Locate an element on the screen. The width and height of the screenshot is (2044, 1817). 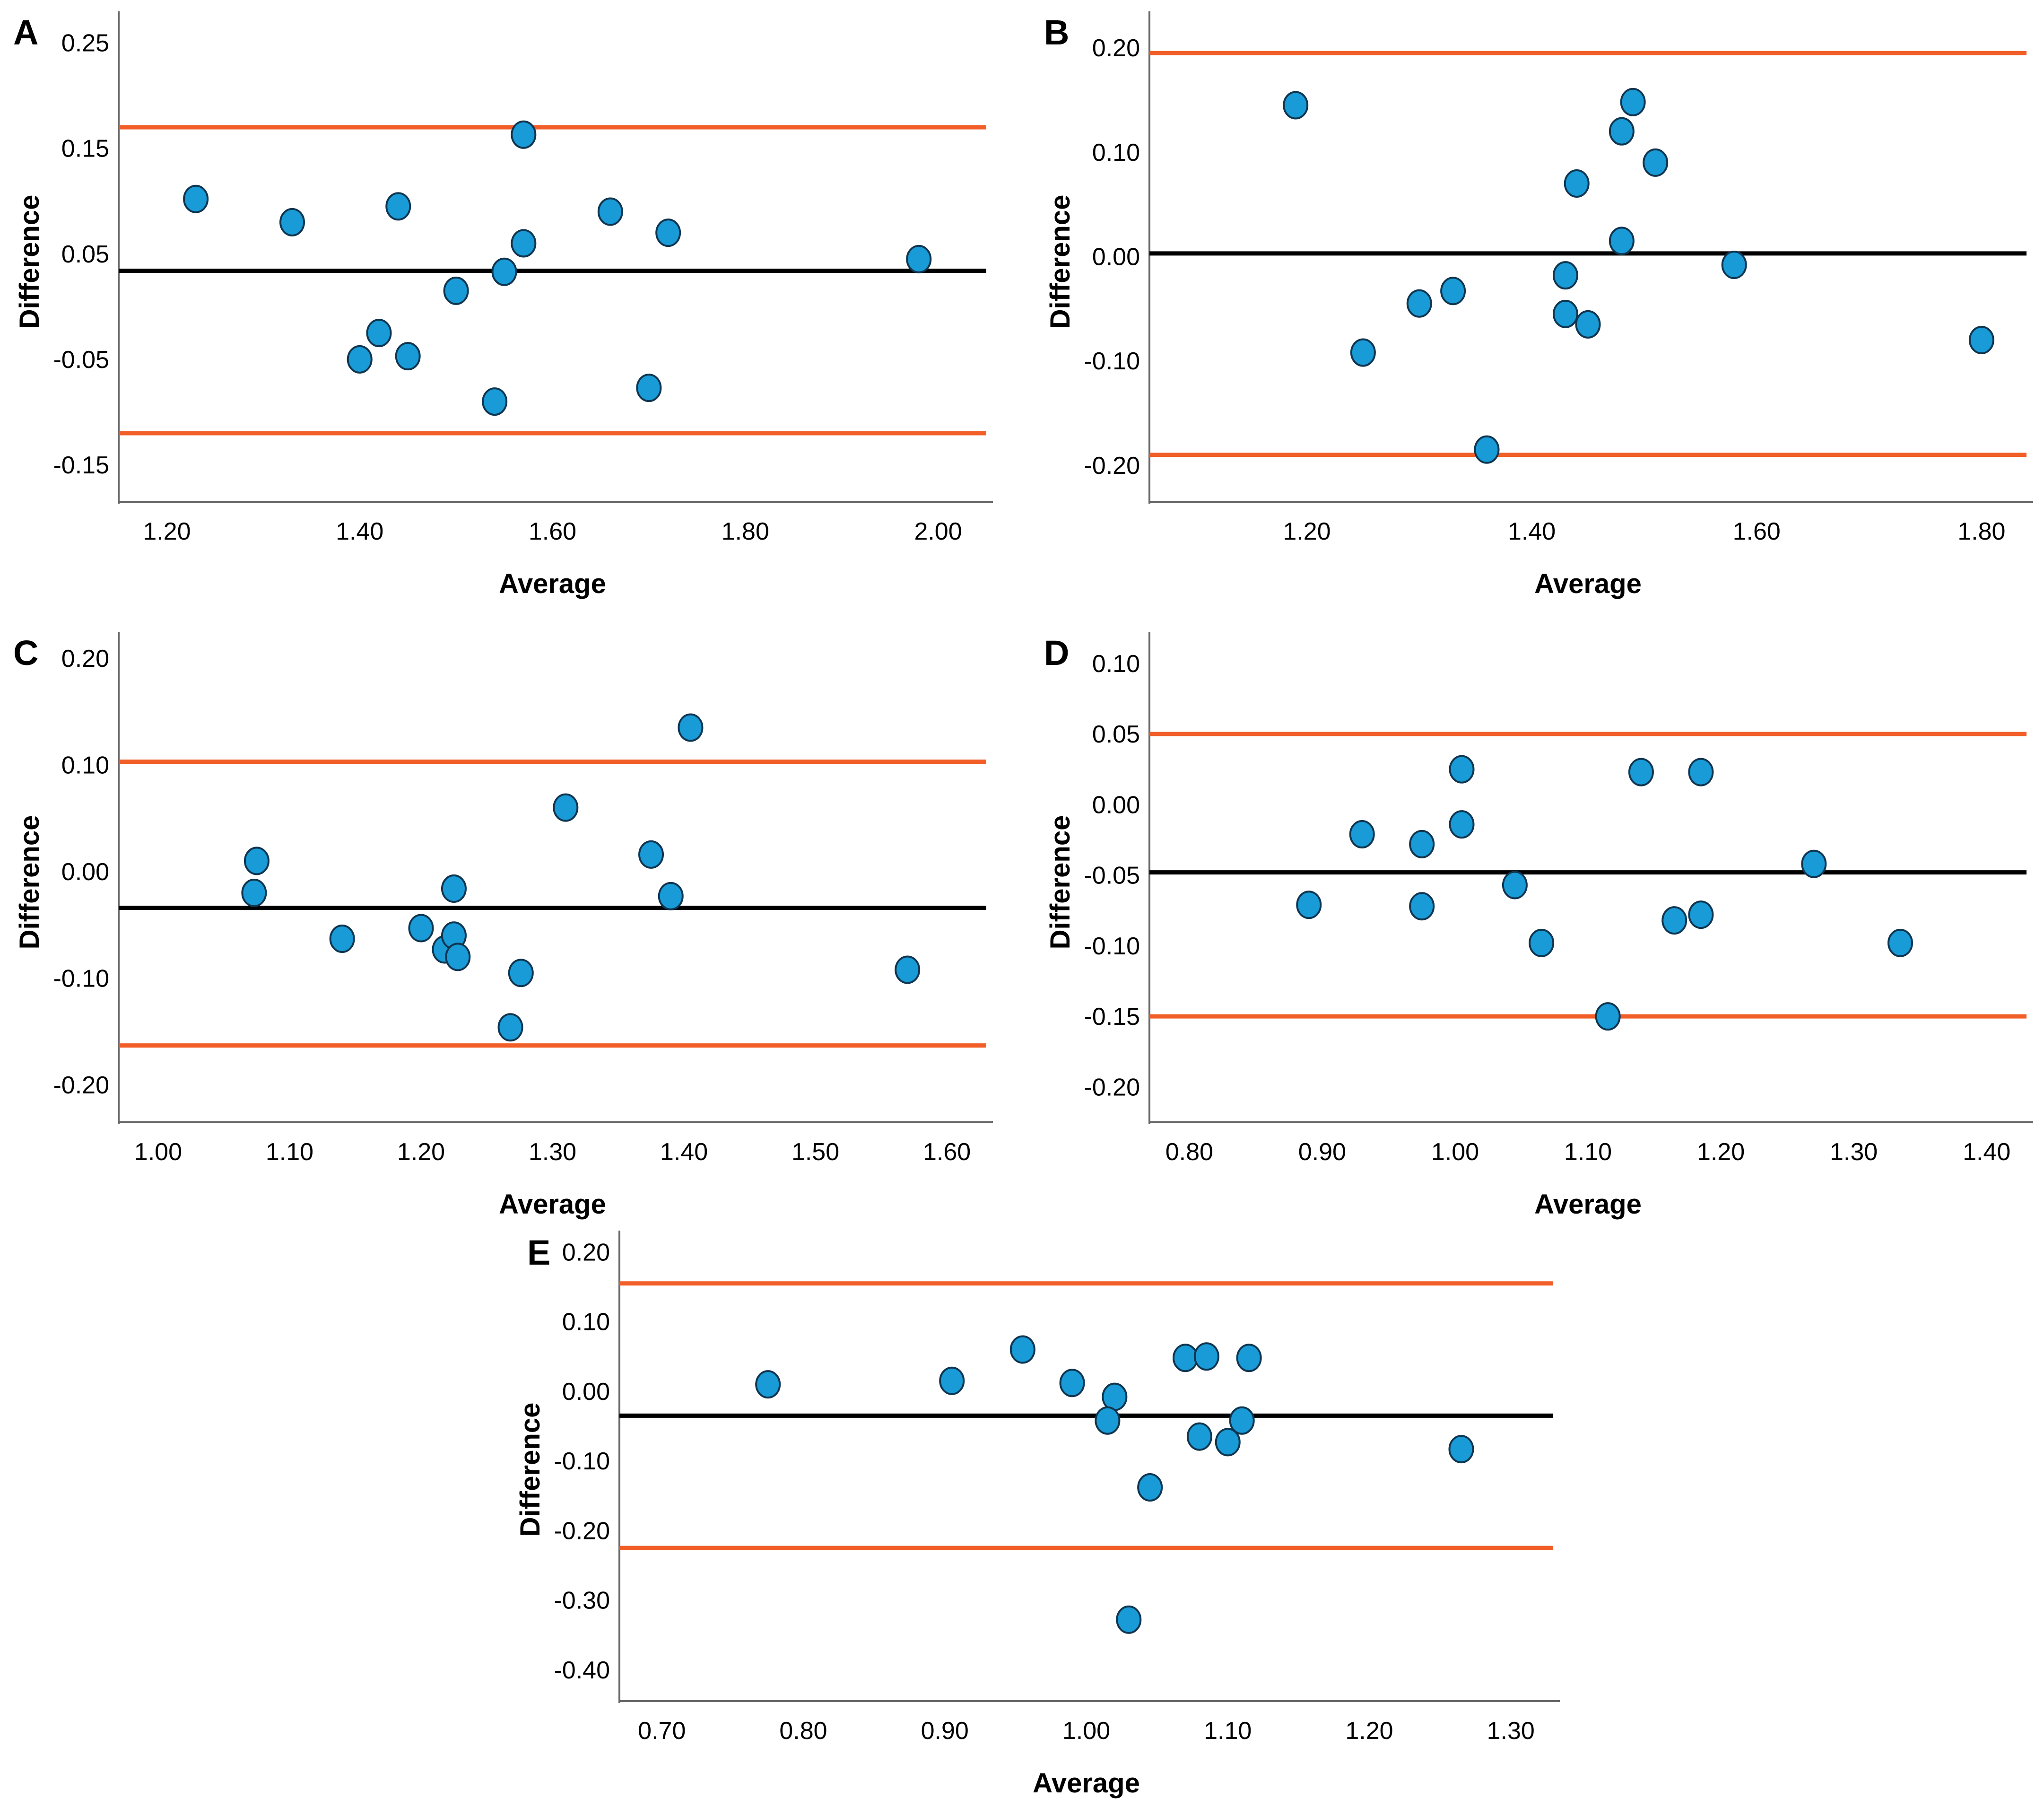
panel-c-letter: C is located at coordinates (26, 653).